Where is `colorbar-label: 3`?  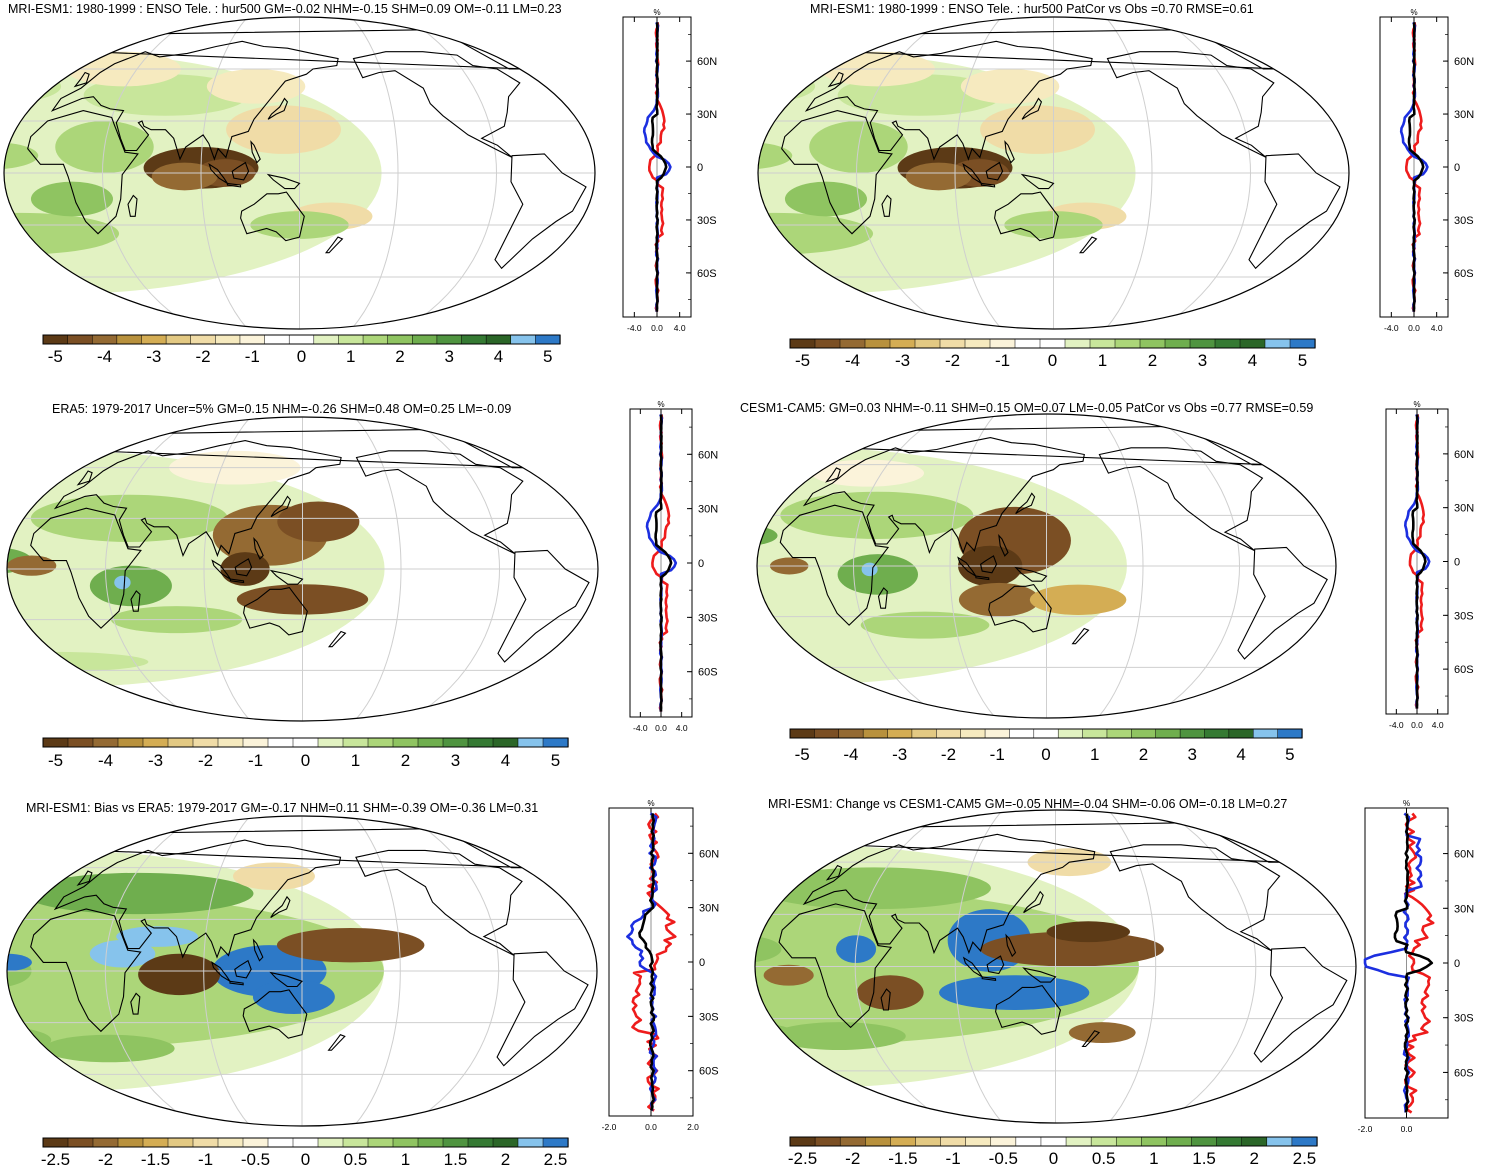
colorbar-label: 3 is located at coordinates (448, 356).